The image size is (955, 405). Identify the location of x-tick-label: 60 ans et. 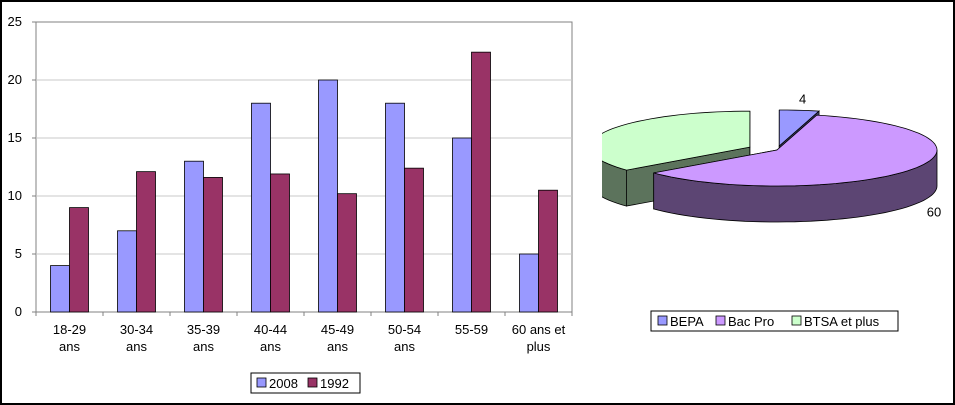
(539, 329).